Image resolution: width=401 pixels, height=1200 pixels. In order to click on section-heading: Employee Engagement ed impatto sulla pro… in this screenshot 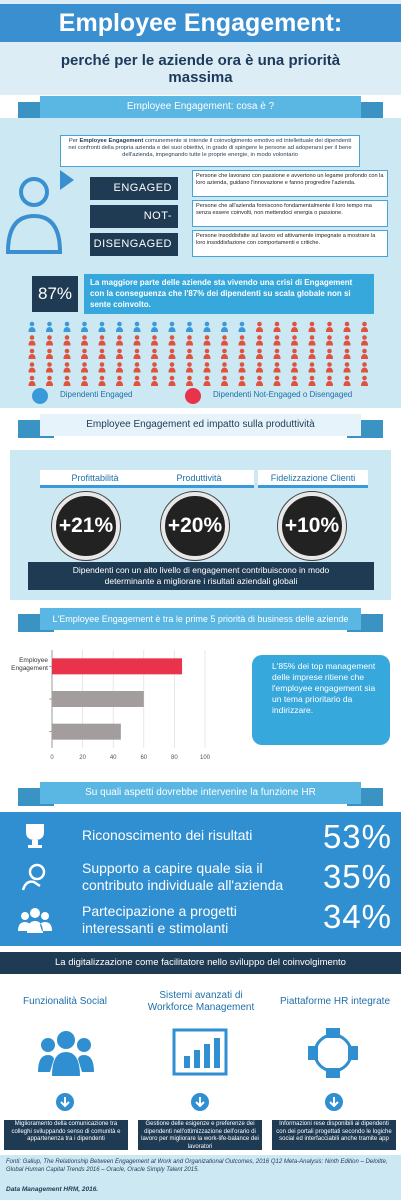, I will do `click(200, 425)`.